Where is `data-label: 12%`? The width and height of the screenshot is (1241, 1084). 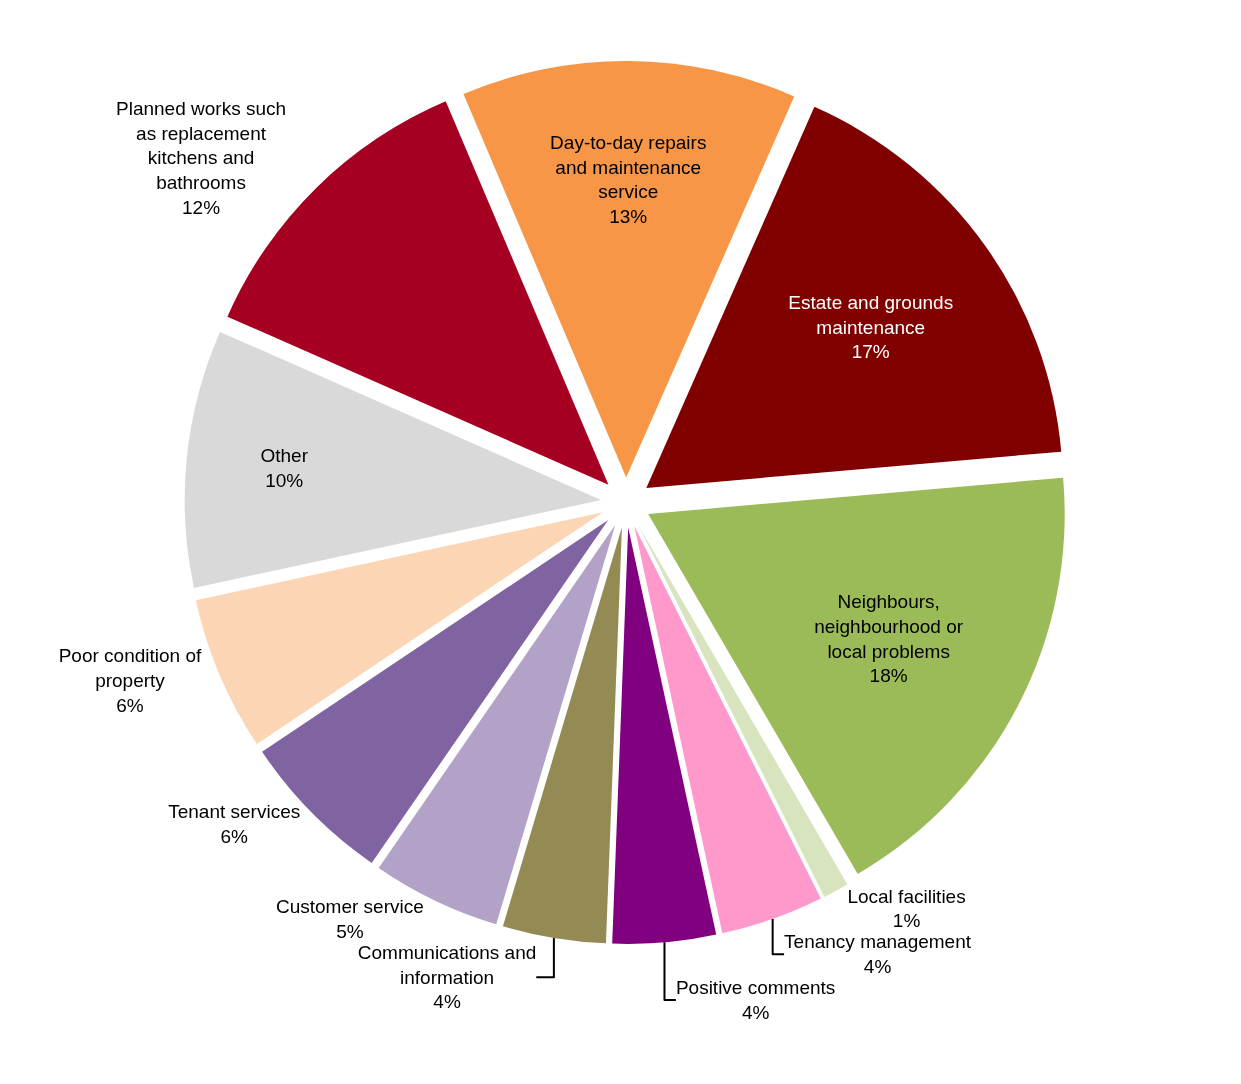 data-label: 12% is located at coordinates (201, 207).